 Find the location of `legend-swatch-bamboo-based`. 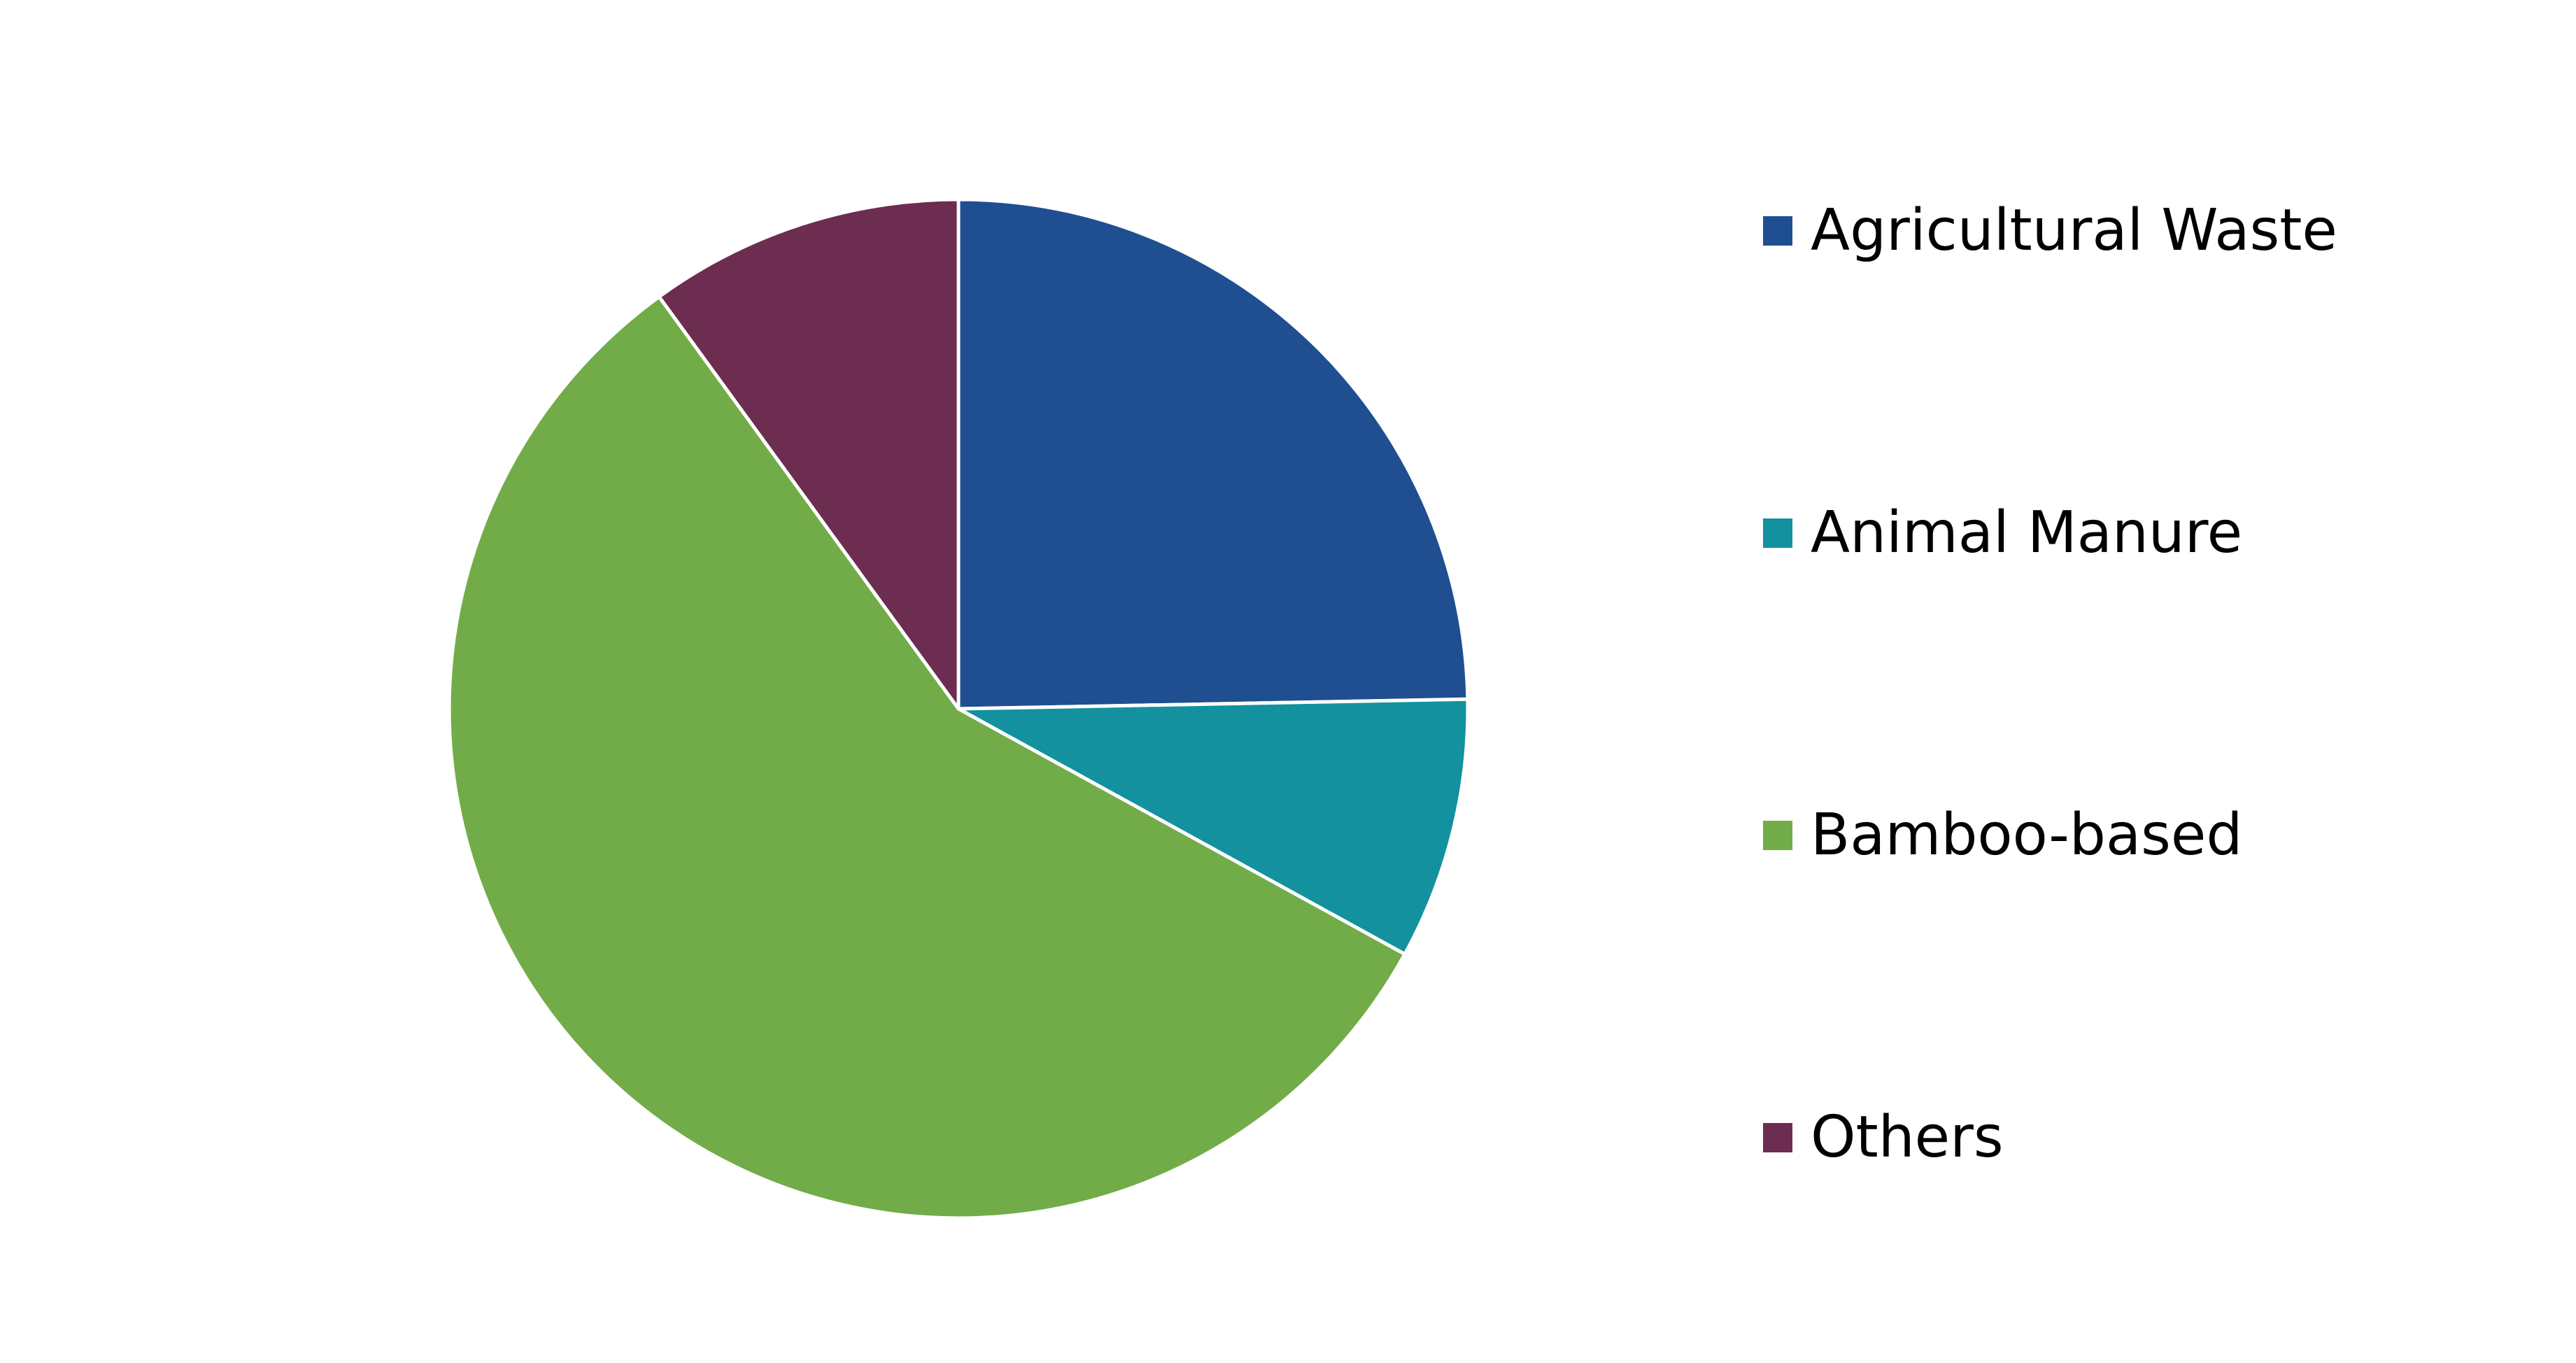

legend-swatch-bamboo-based is located at coordinates (1778, 835).